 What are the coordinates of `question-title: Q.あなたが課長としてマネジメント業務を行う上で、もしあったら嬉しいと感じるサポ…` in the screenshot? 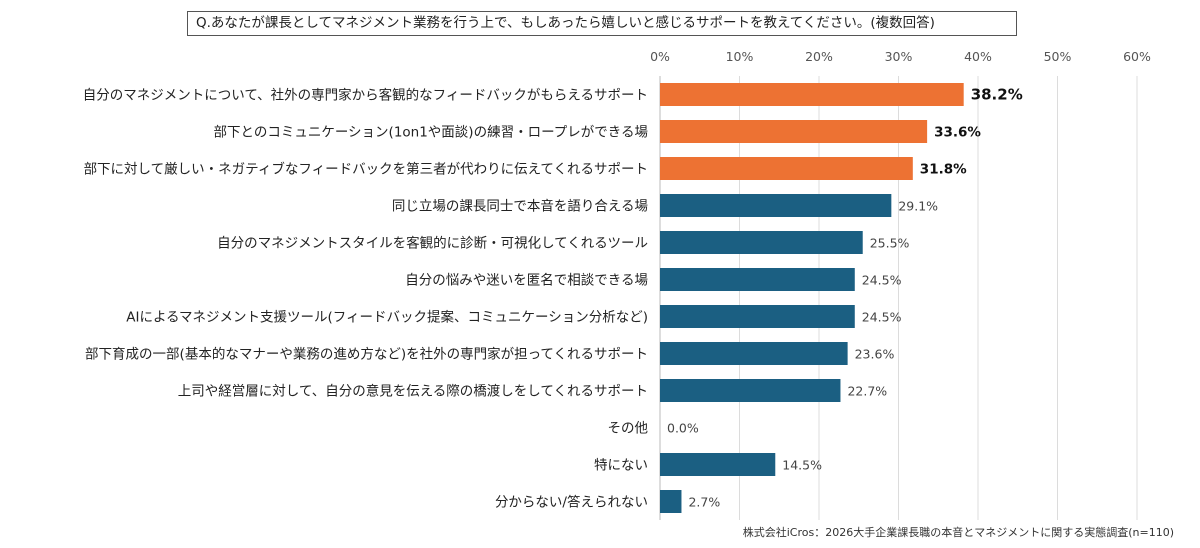 It's located at (602, 23).